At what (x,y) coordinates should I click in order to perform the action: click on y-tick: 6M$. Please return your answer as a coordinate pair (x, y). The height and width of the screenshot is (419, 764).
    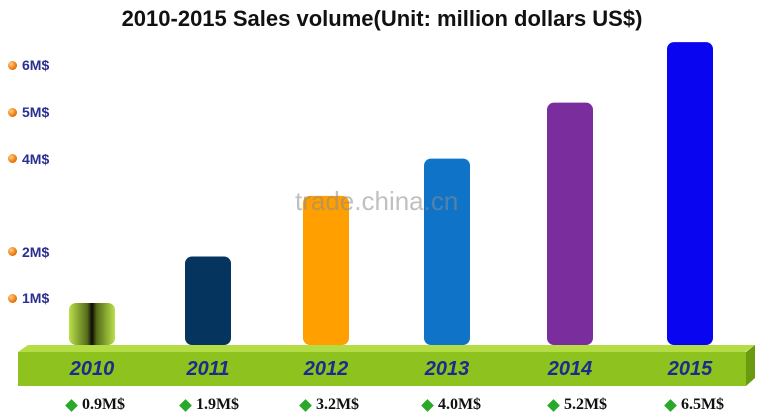
    Looking at the image, I should click on (28, 65).